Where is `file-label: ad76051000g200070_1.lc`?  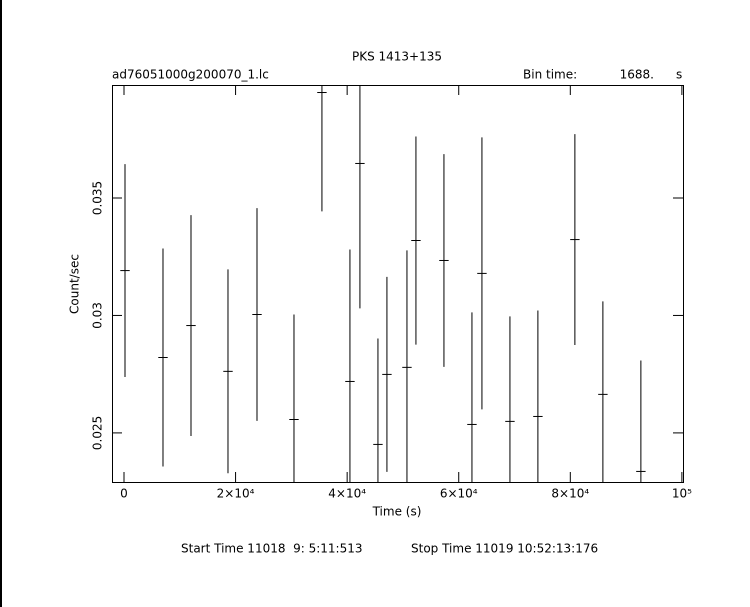 file-label: ad76051000g200070_1.lc is located at coordinates (190, 75).